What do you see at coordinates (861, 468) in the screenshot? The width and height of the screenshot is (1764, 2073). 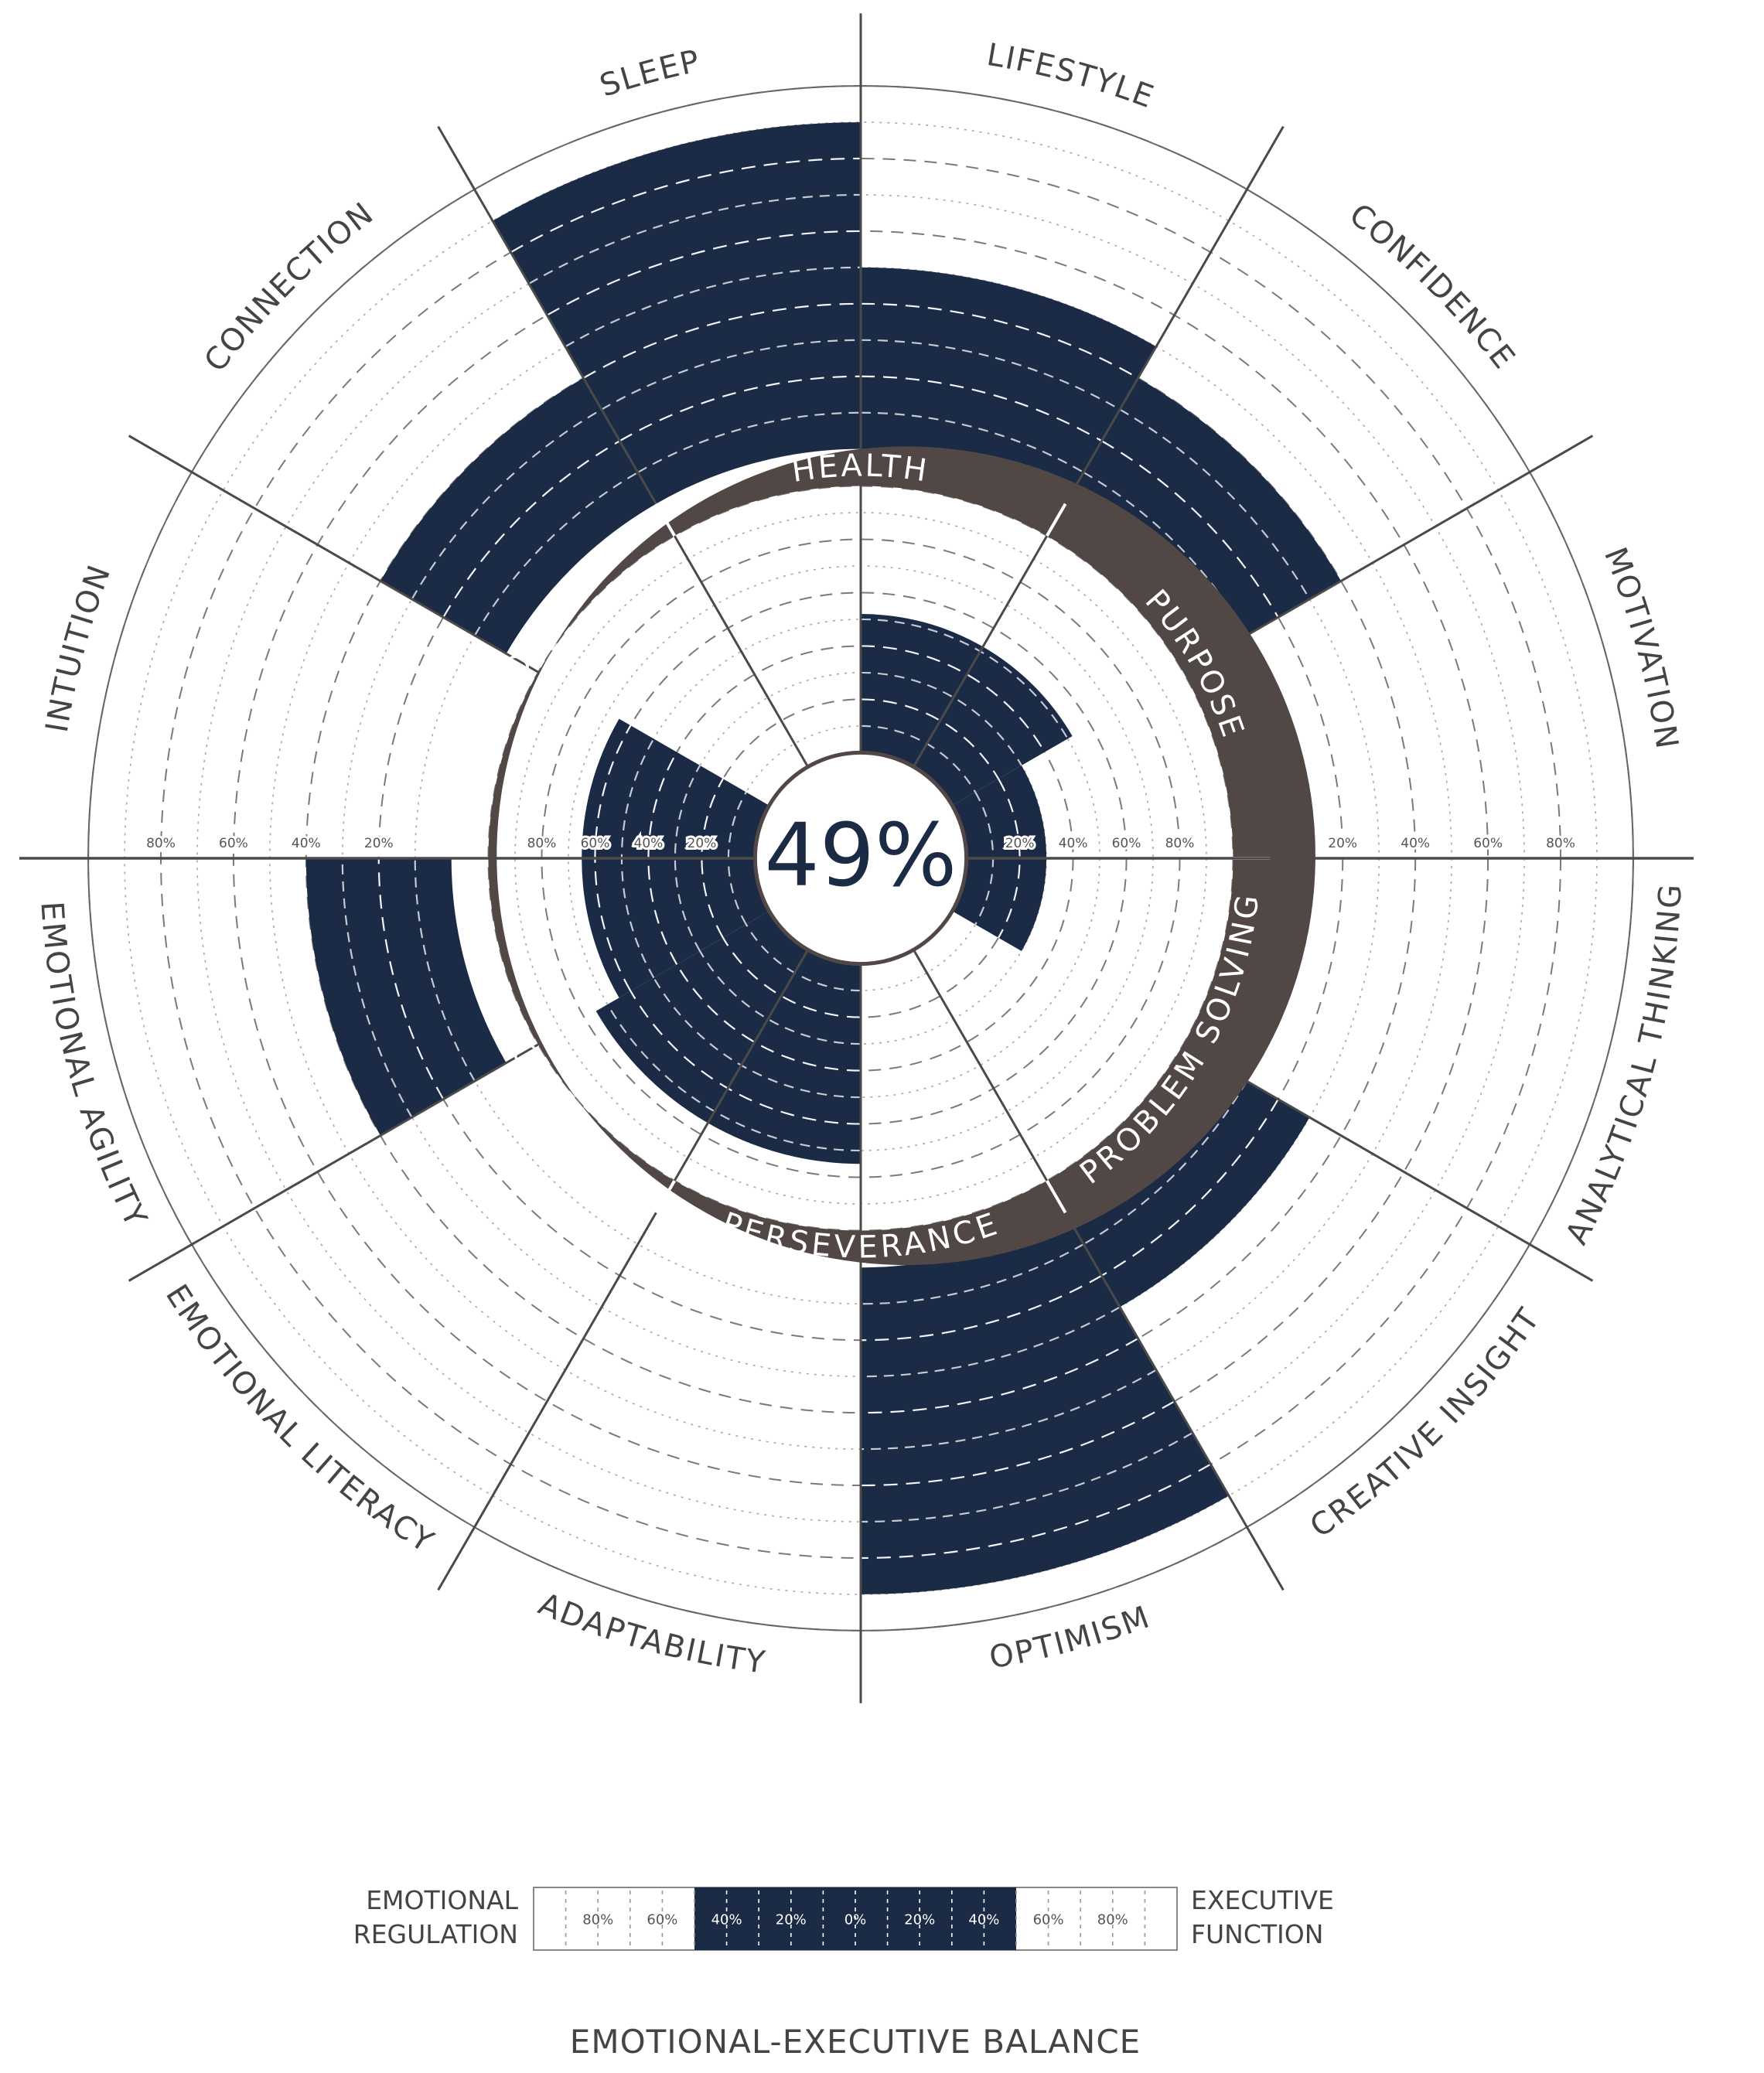 I see `pillar-label-health: HEALTH` at bounding box center [861, 468].